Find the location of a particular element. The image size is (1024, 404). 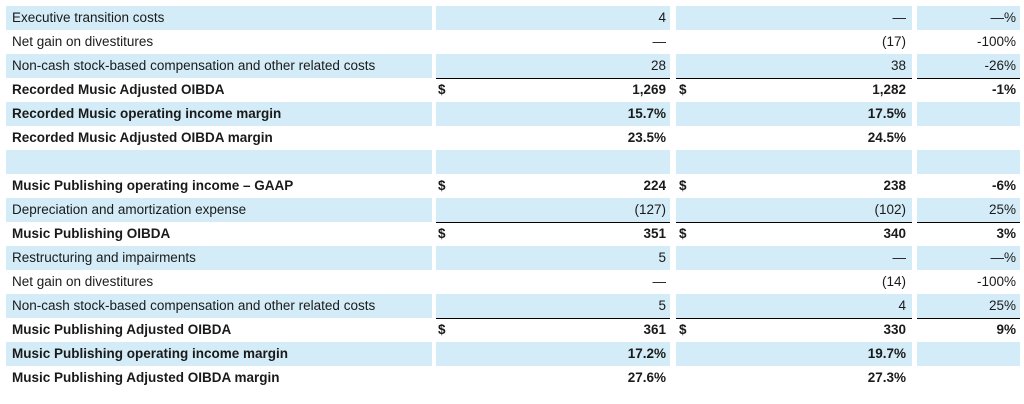

table-cell: 38 is located at coordinates (898, 65).